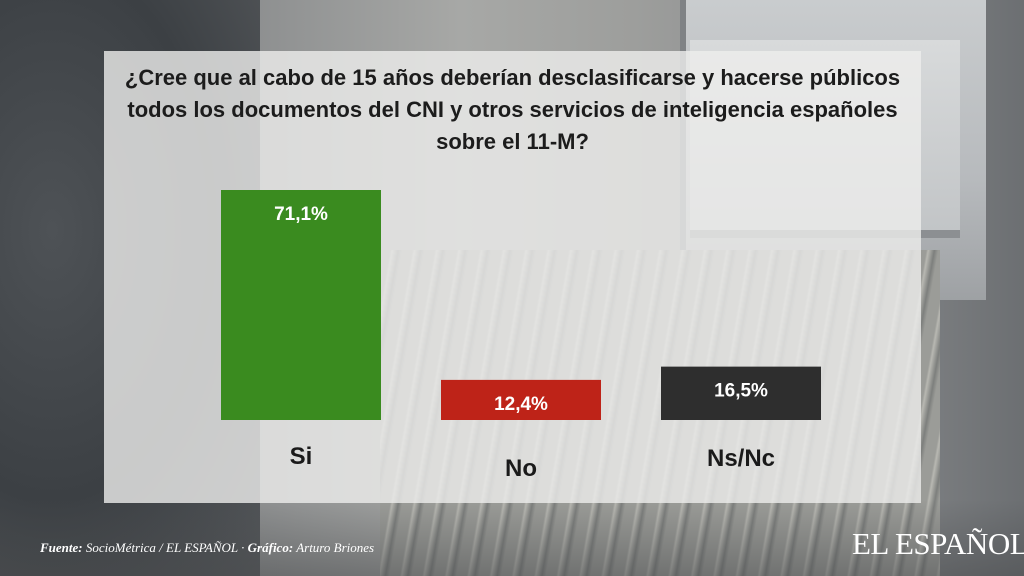 This screenshot has width=1024, height=576. What do you see at coordinates (938, 543) in the screenshot?
I see `brand-logo: EL ESPAÑOL` at bounding box center [938, 543].